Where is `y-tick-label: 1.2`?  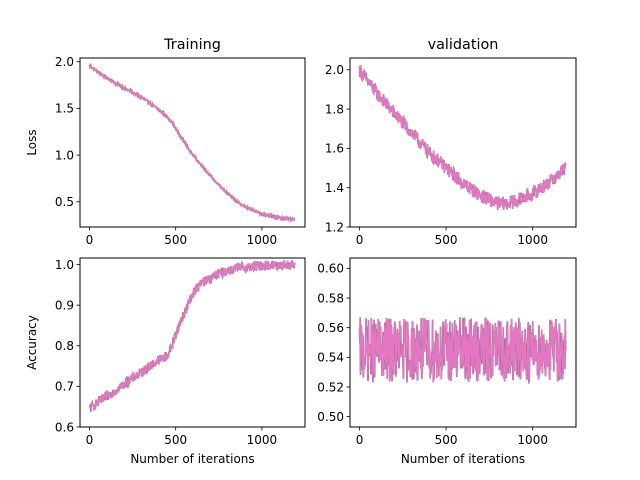 y-tick-label: 1.2 is located at coordinates (334, 227).